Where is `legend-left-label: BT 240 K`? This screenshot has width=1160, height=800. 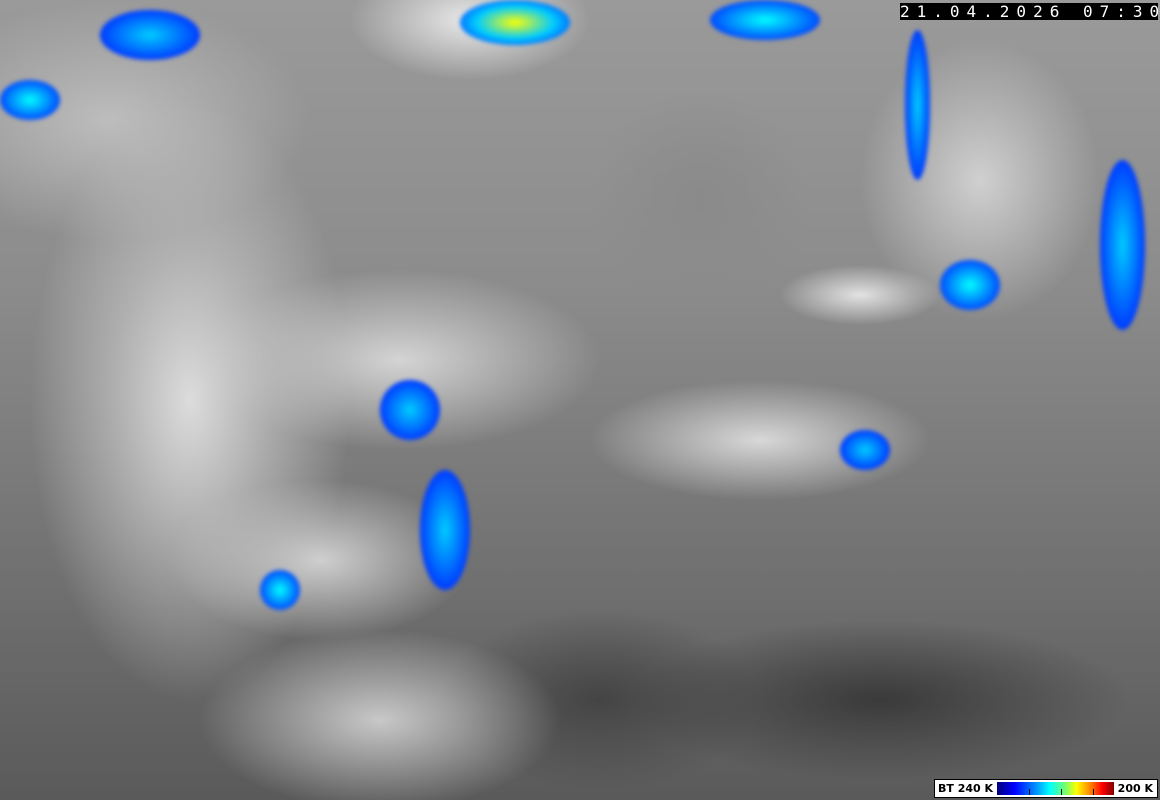 legend-left-label: BT 240 K is located at coordinates (966, 788).